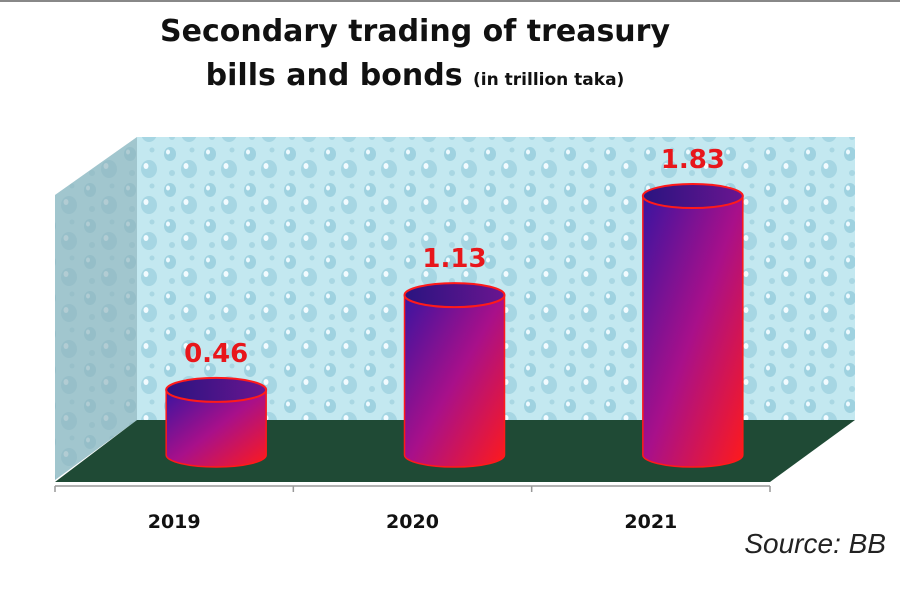 This screenshot has width=900, height=600. I want to click on x-tick-label-2021: 2021, so click(650, 522).